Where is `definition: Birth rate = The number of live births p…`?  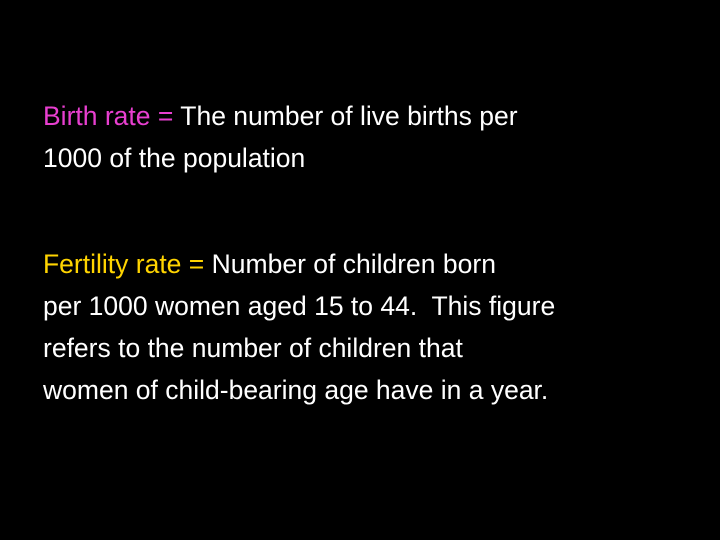
definition: Birth rate = The number of live births p… is located at coordinates (373, 137).